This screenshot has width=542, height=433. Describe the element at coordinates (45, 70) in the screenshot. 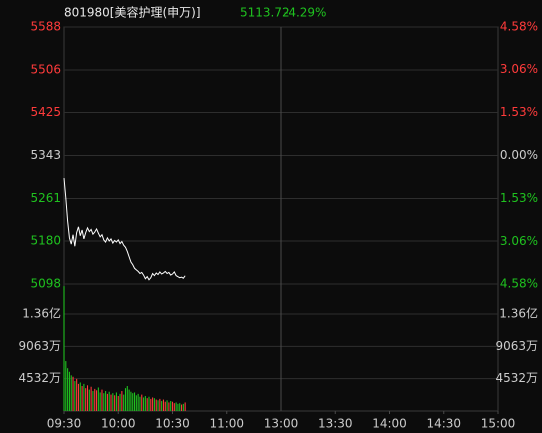

I see `y-tick-label: 5506` at that location.